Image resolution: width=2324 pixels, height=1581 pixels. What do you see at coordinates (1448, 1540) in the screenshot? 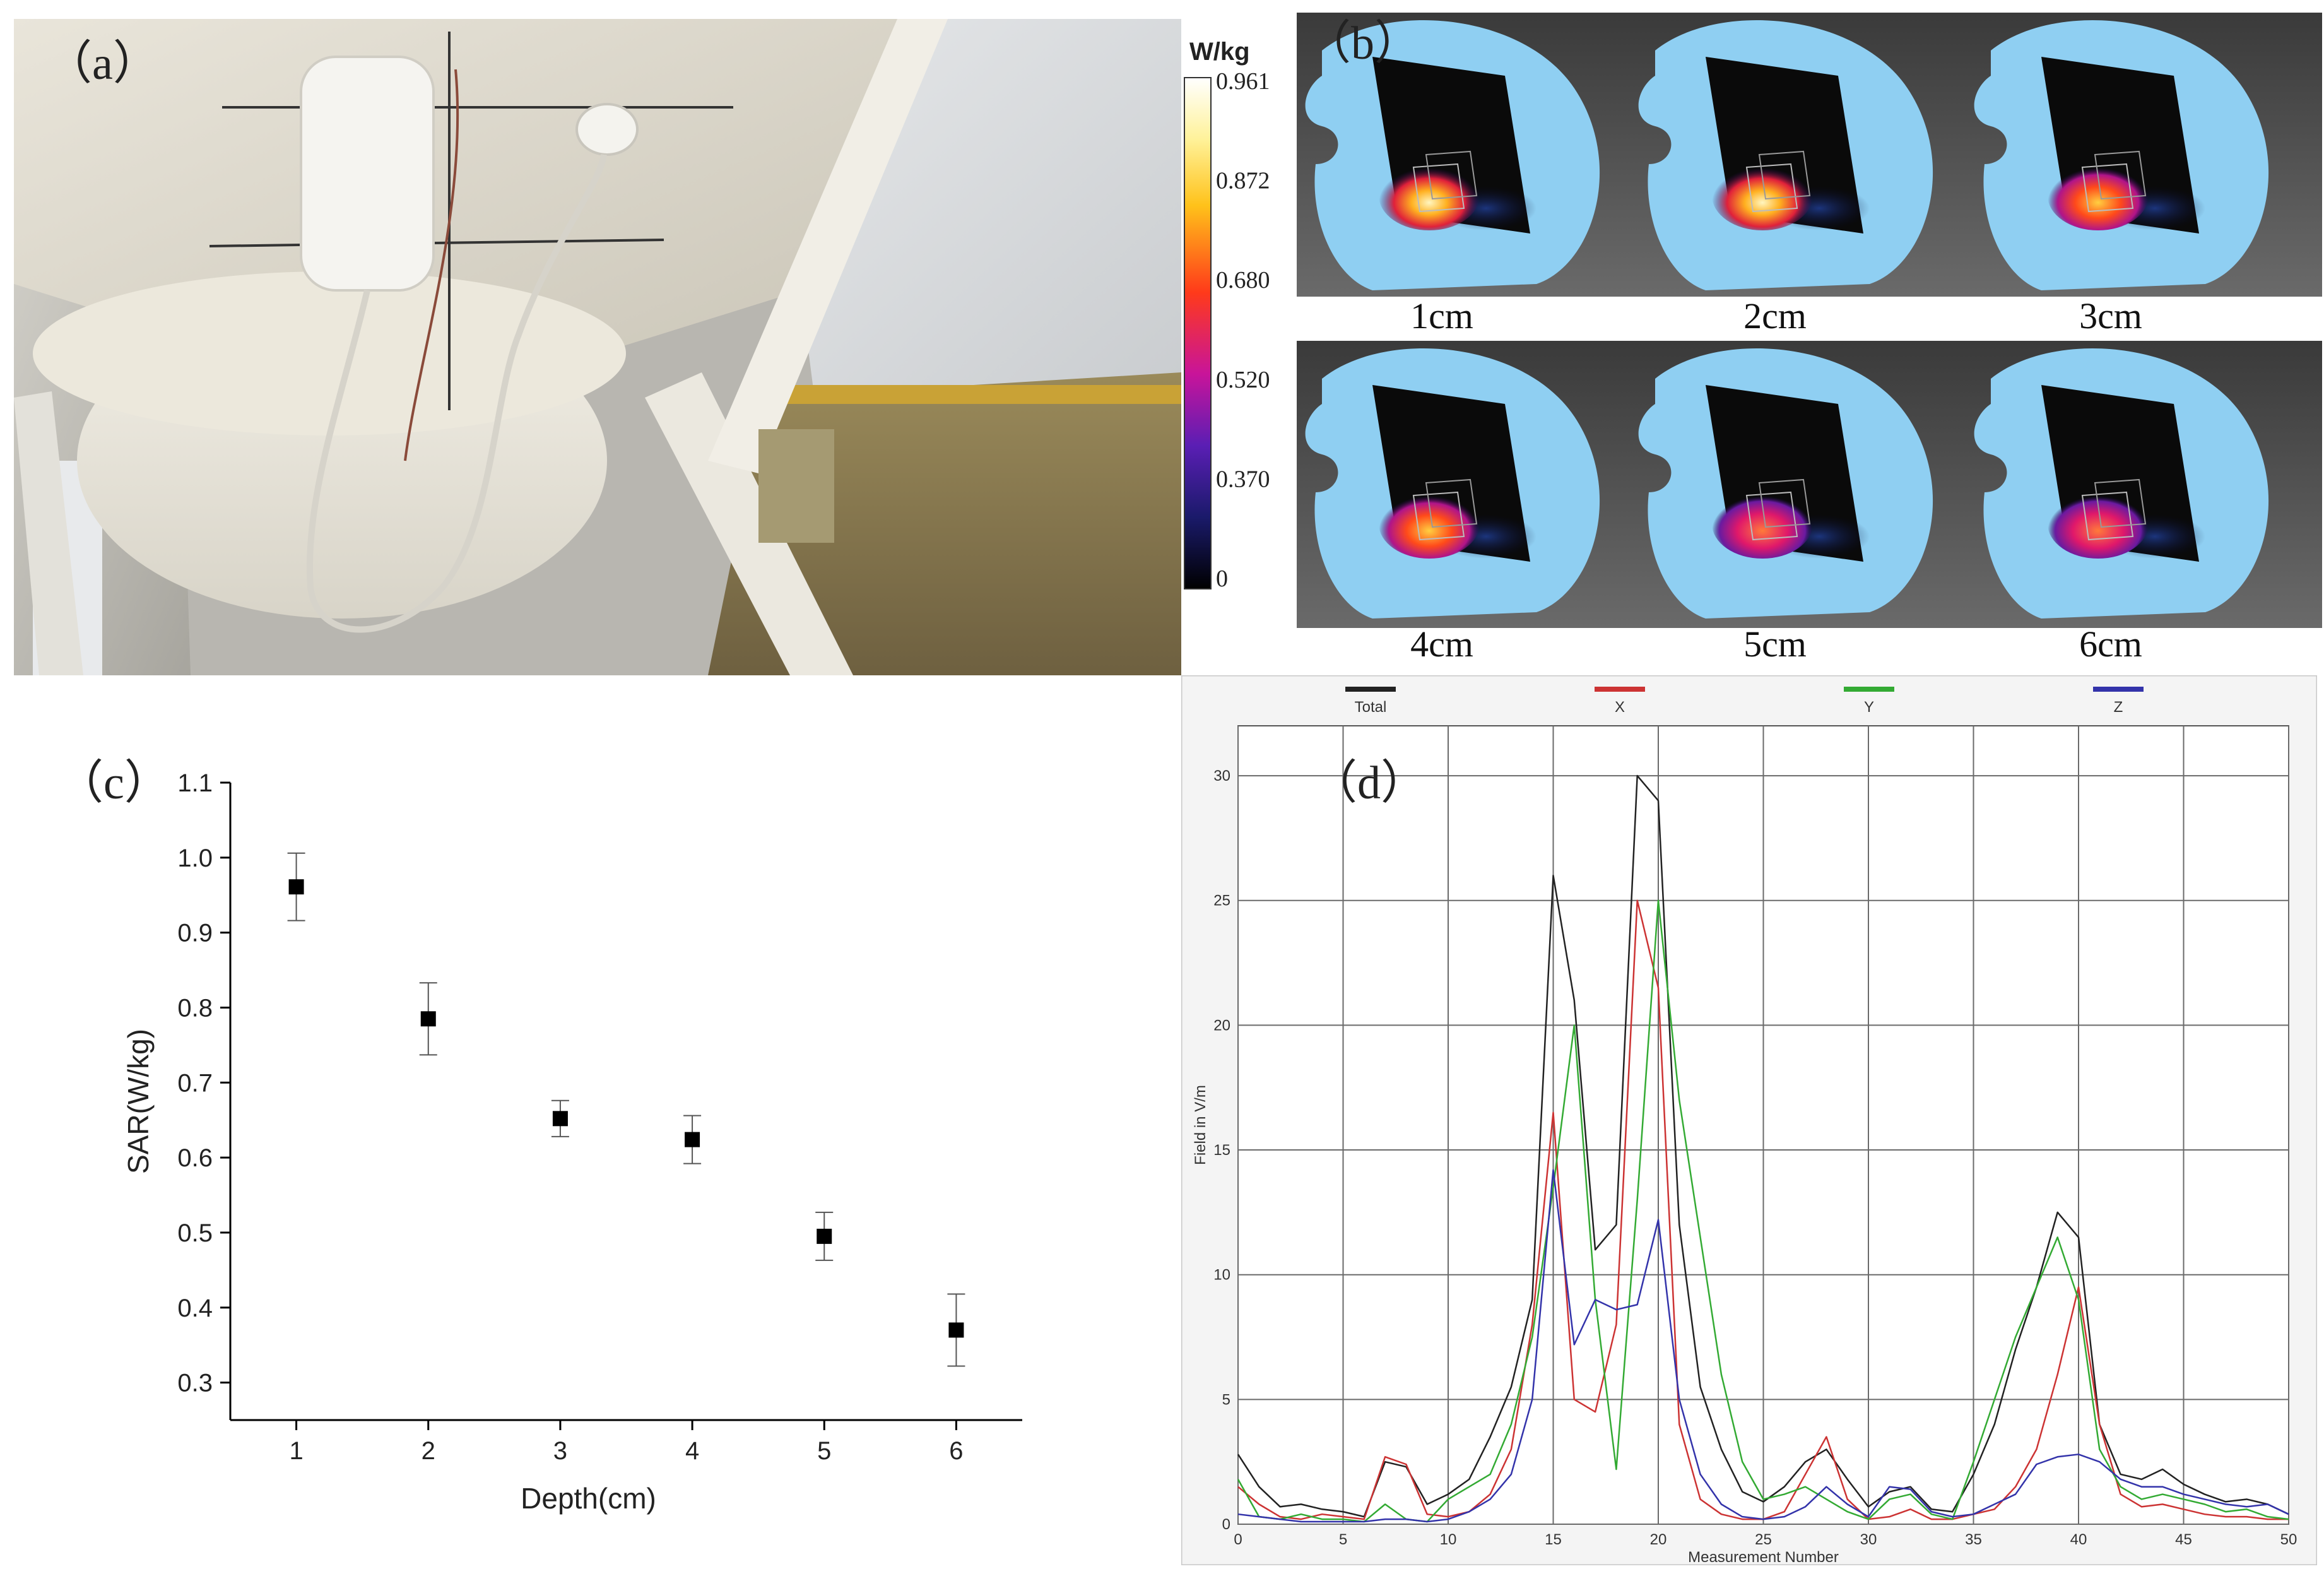
I see `x-tick-label: 10` at bounding box center [1448, 1540].